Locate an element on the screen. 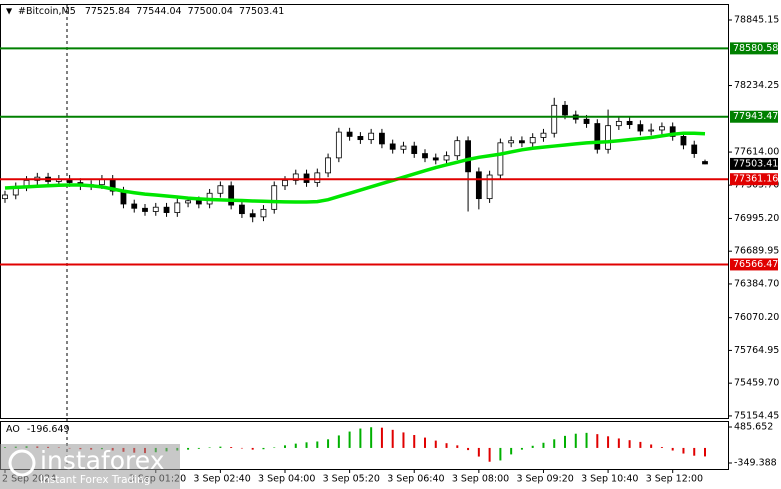  y-tick-label: 76995.20 is located at coordinates (756, 218).